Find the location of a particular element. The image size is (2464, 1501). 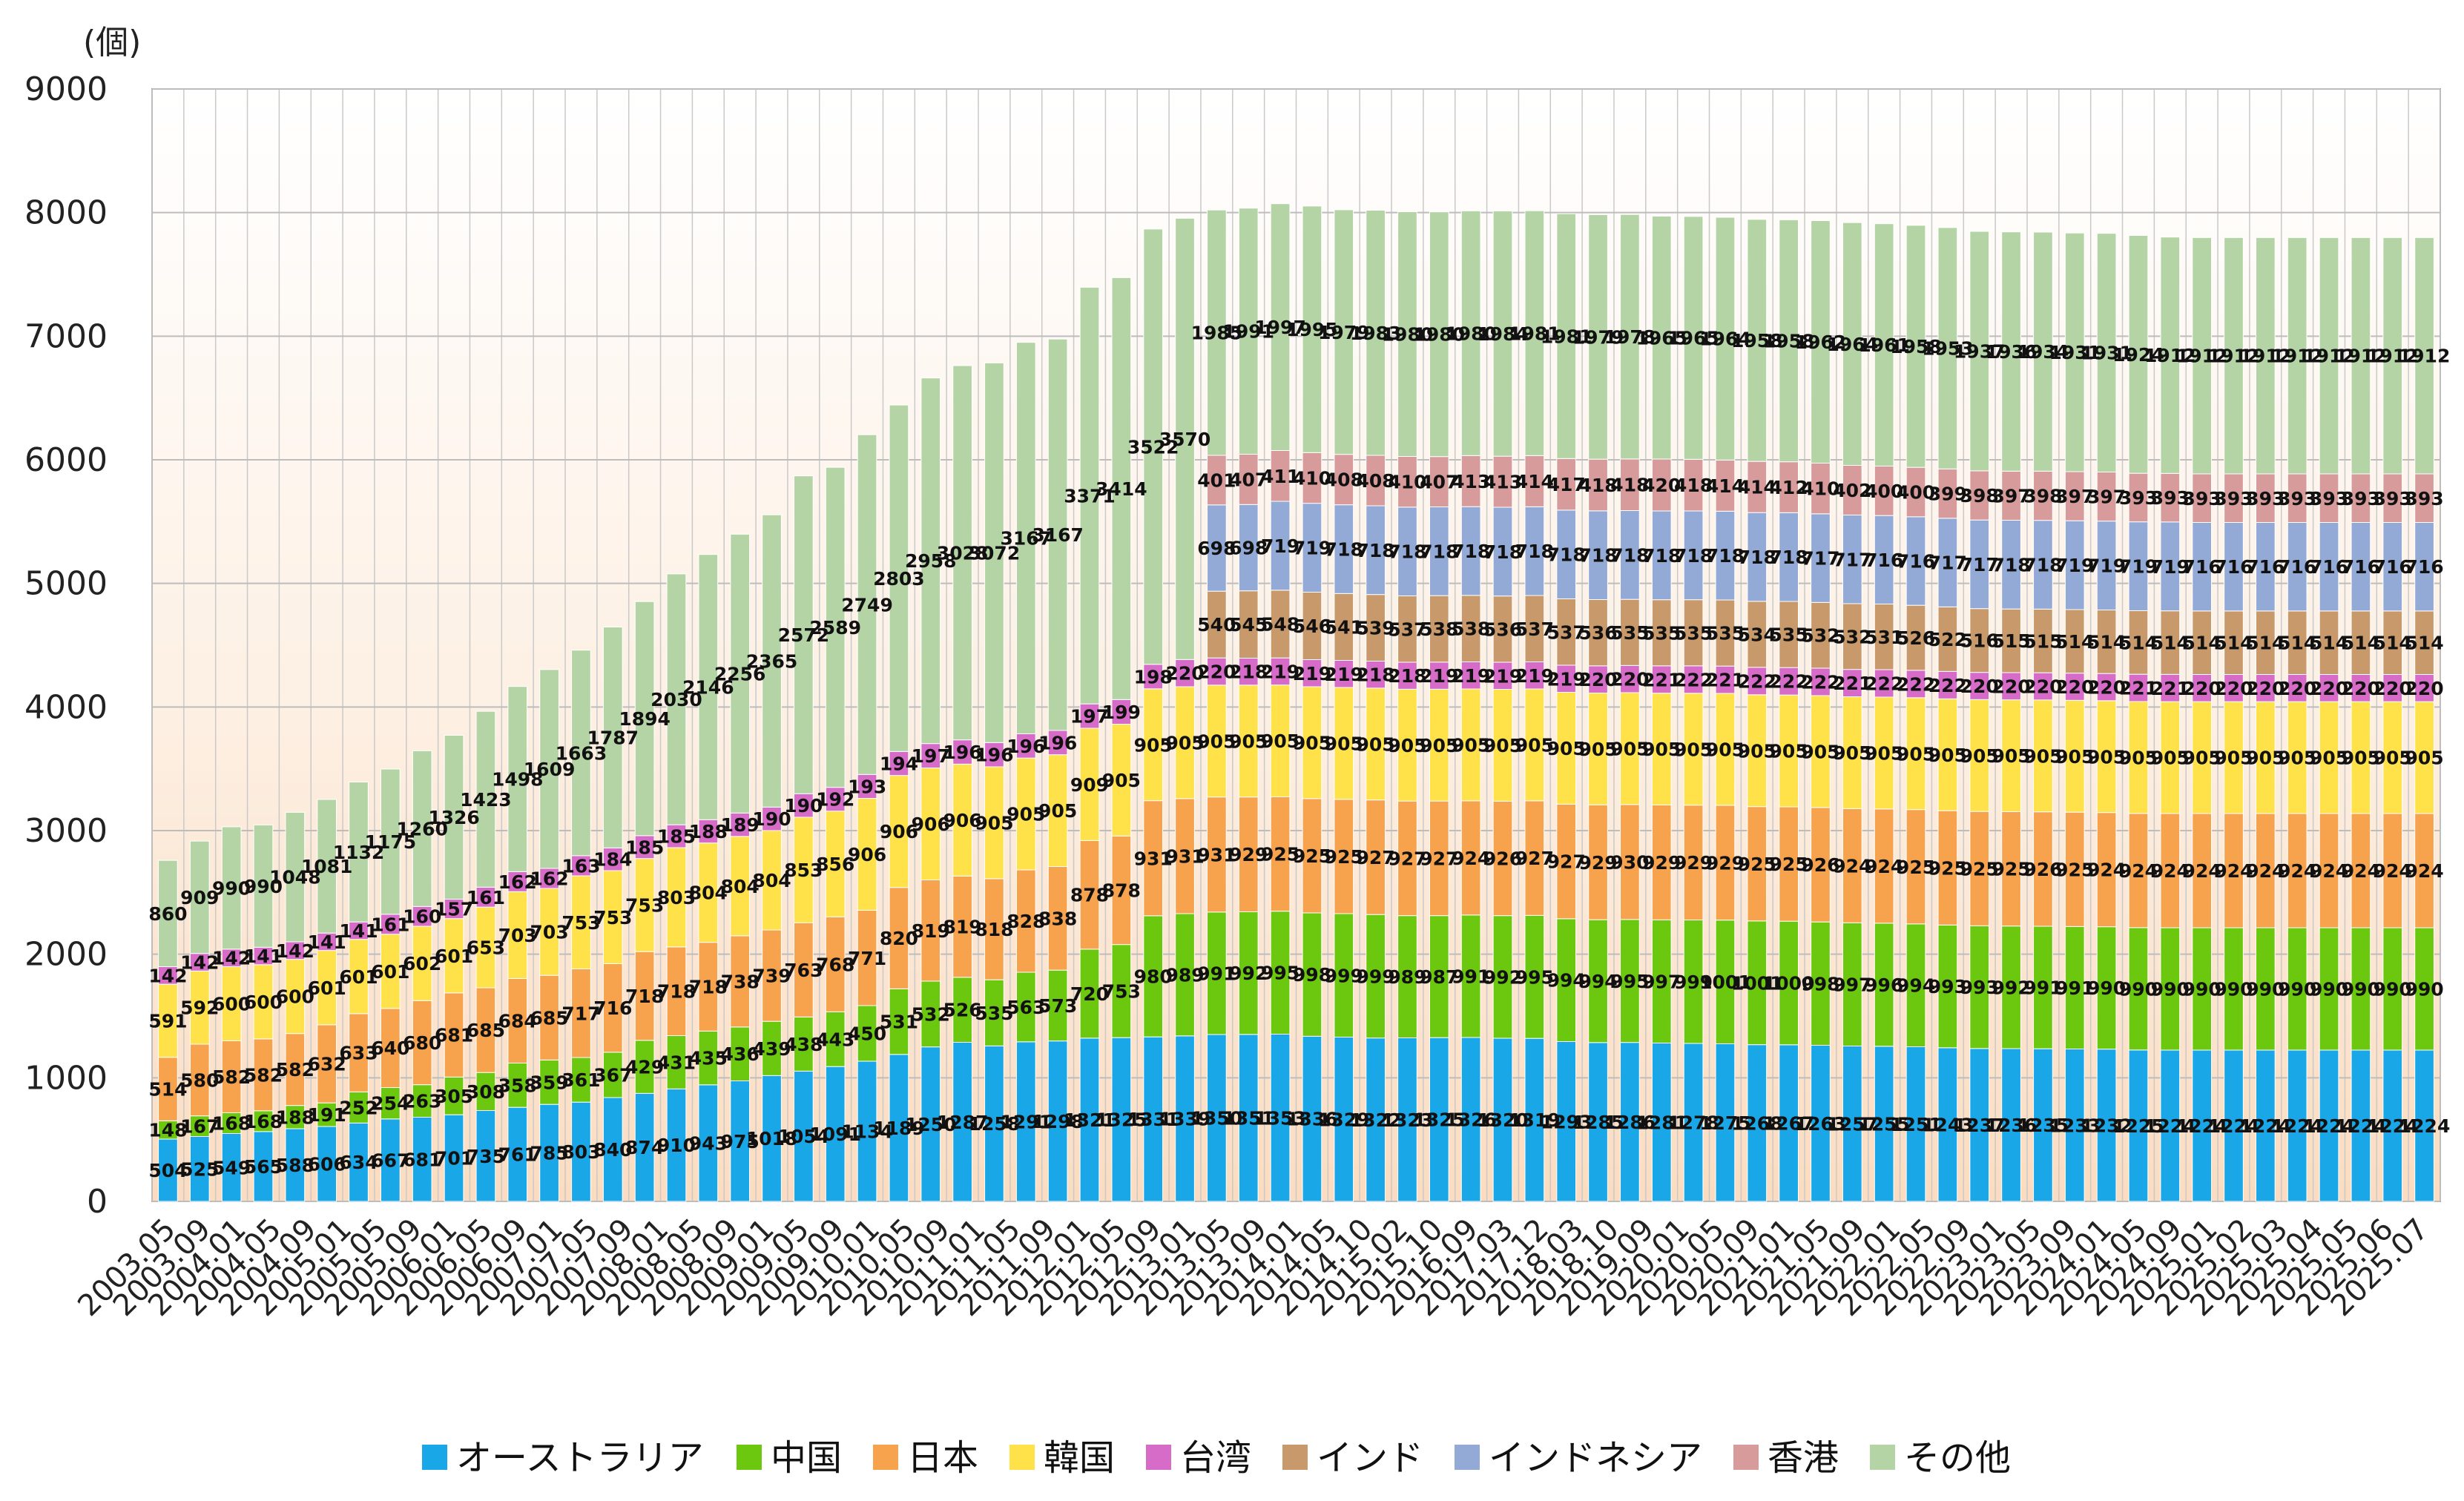

data-label: 602 is located at coordinates (422, 963).